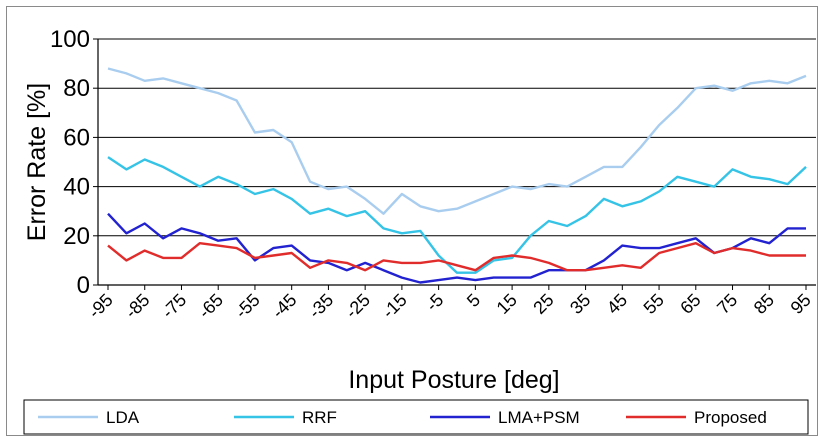 The width and height of the screenshot is (821, 439). What do you see at coordinates (801, 304) in the screenshot?
I see `x-tick-label: 95` at bounding box center [801, 304].